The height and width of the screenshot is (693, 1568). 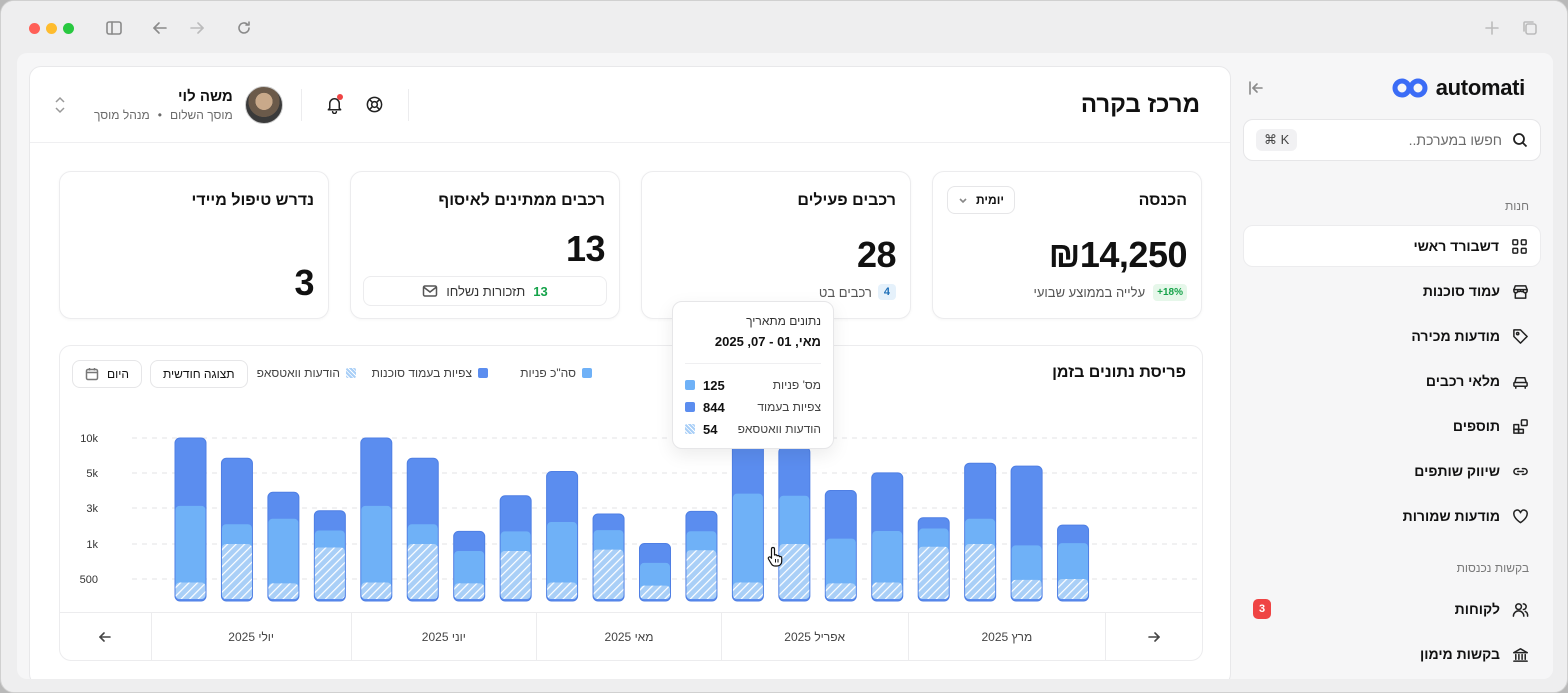 What do you see at coordinates (1492, 28) in the screenshot?
I see `new-tab-icon` at bounding box center [1492, 28].